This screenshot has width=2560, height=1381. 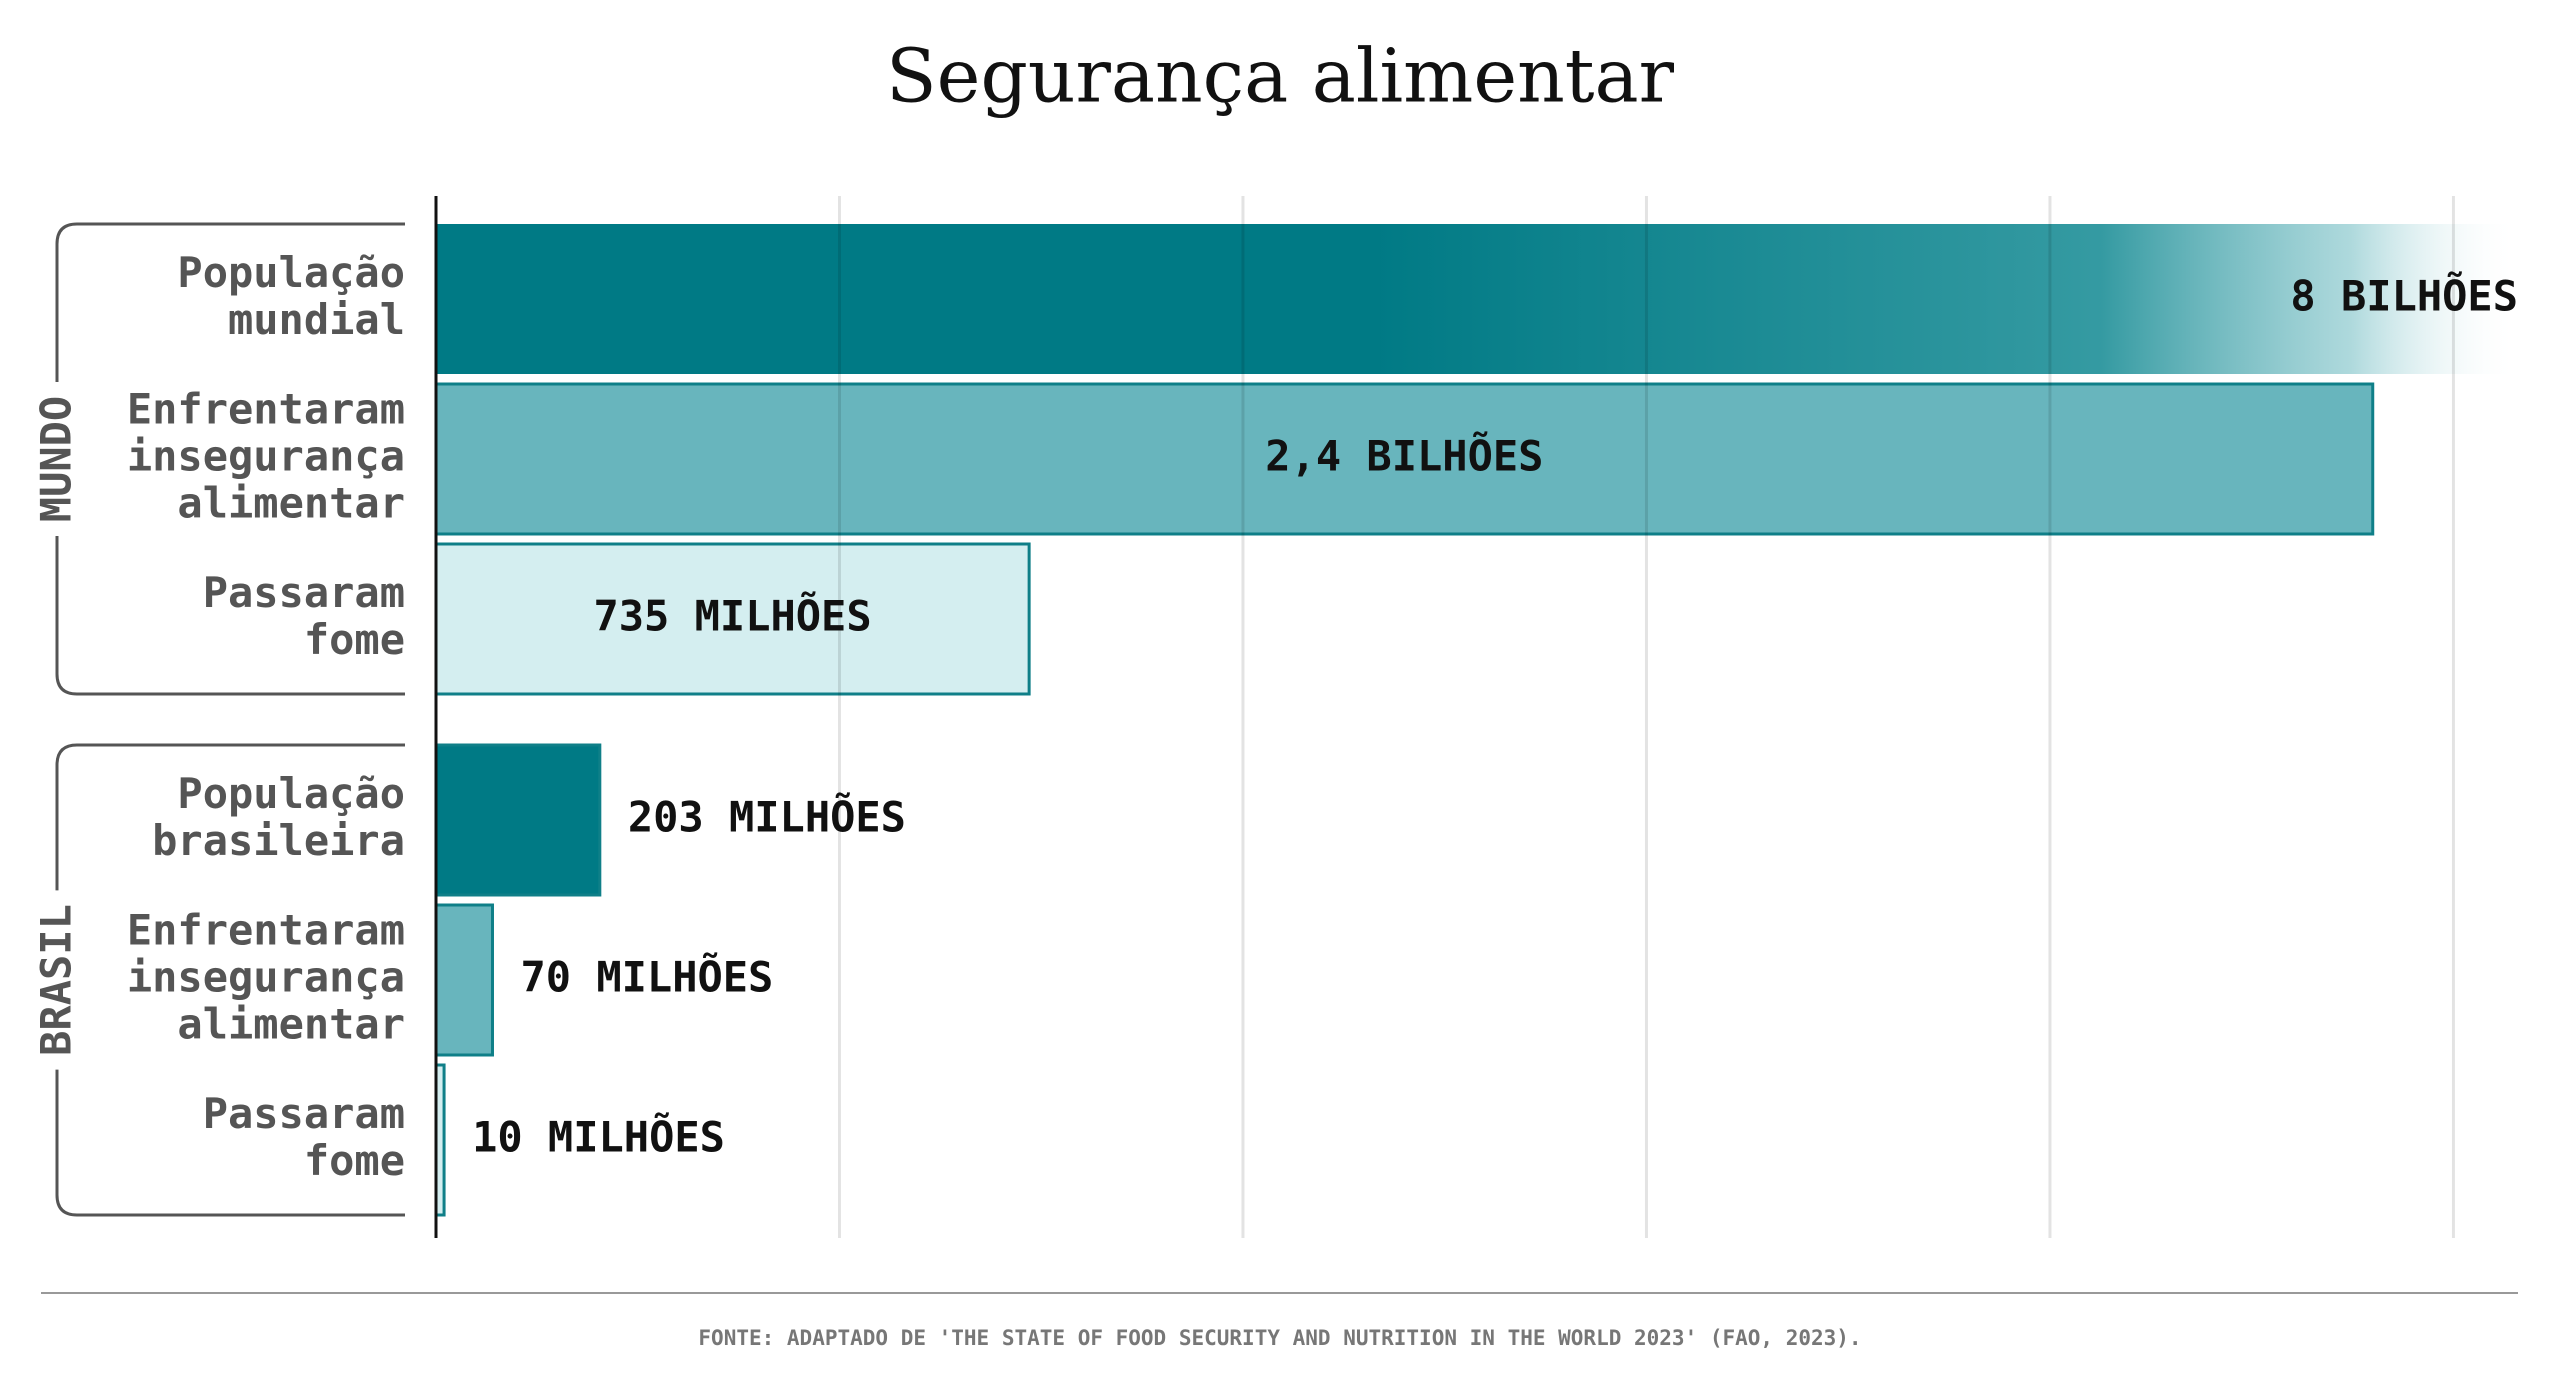 I want to click on group-label: MUNDO, so click(x=56, y=459).